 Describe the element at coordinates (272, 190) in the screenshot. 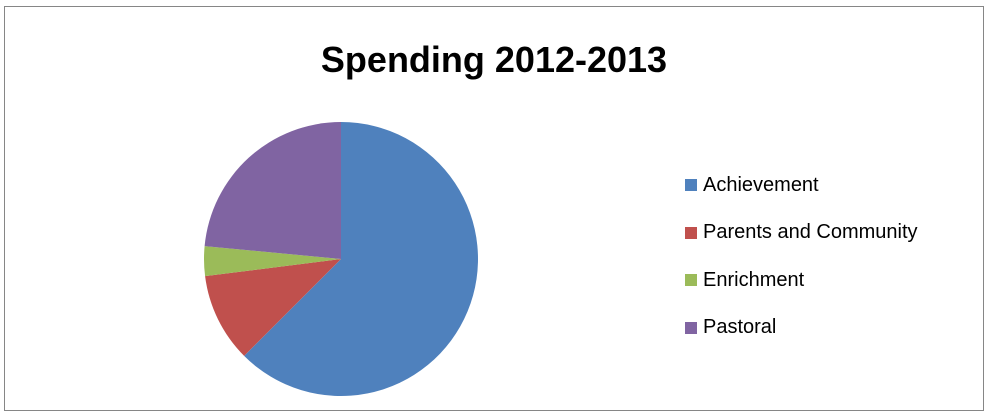

I see `pie-slice-pastoral` at that location.